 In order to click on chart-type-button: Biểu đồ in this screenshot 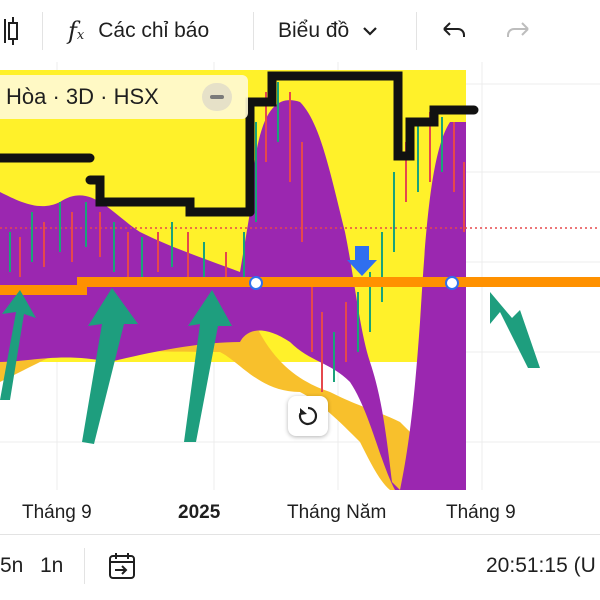, I will do `click(328, 31)`.